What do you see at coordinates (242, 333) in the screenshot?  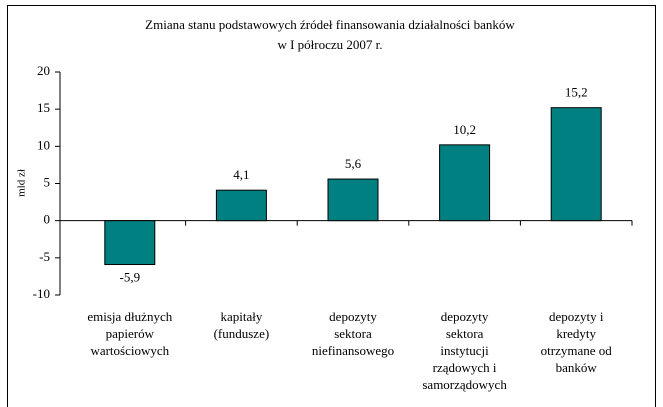 I see `x-tick-label: (fundusze)` at bounding box center [242, 333].